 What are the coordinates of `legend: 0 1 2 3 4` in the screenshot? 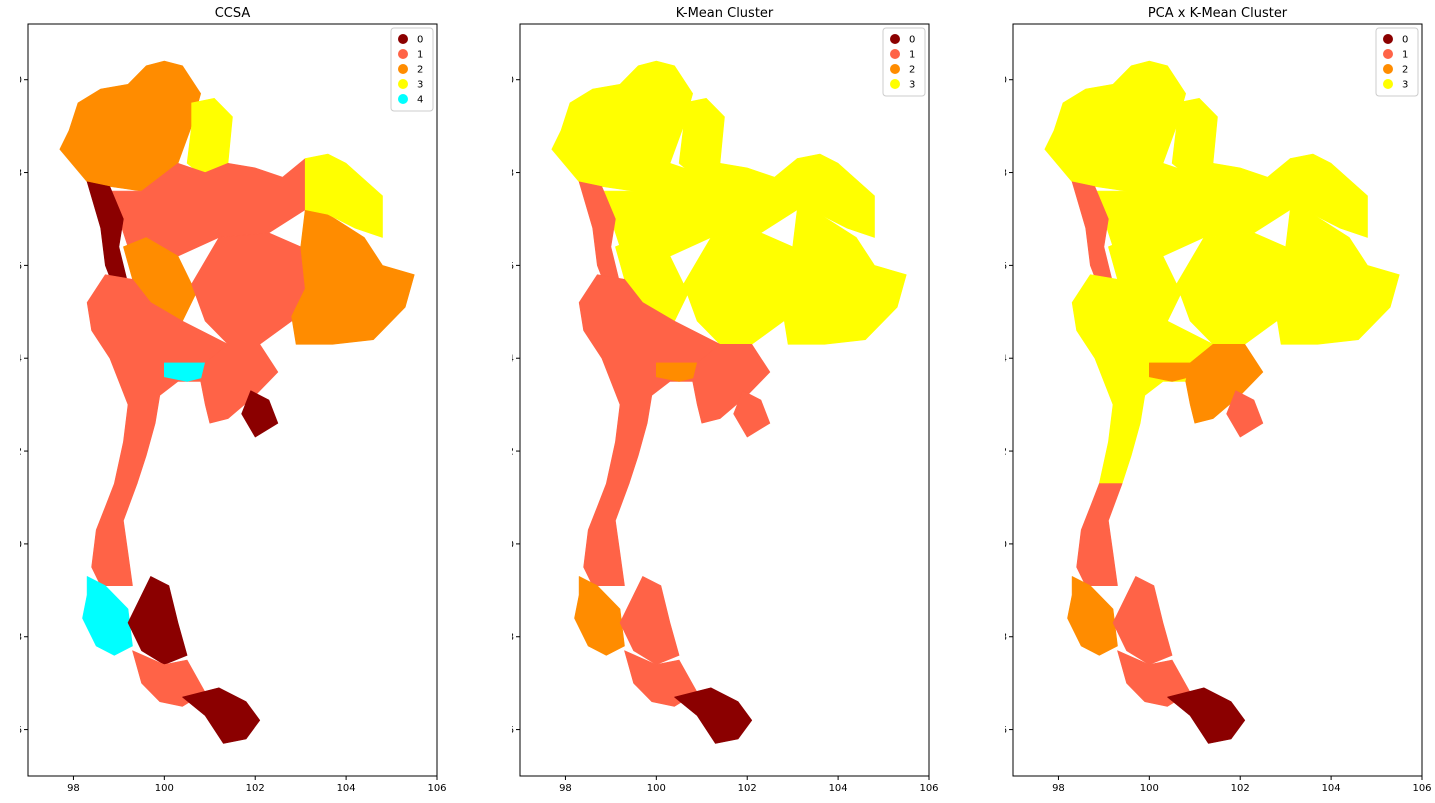 It's located at (412, 69).